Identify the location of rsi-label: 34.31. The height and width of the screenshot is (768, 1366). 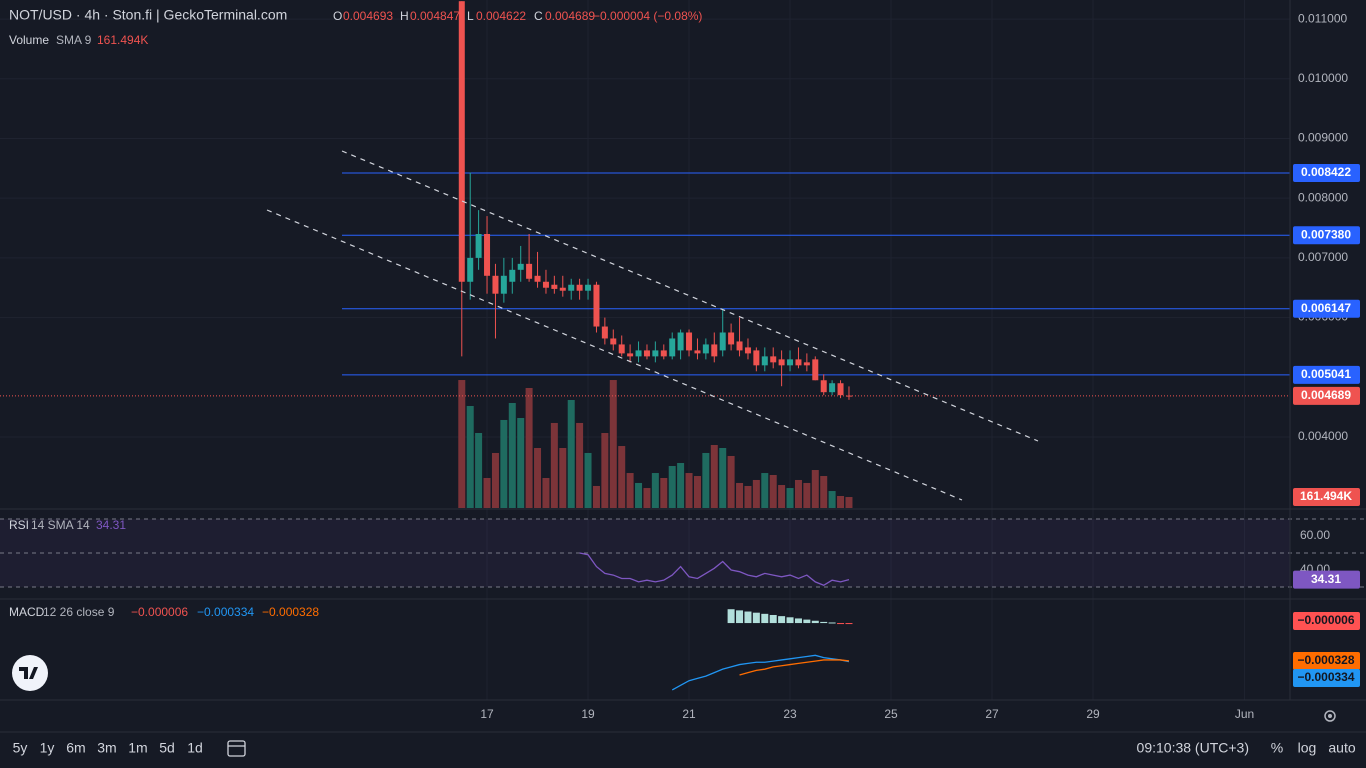
(1326, 579).